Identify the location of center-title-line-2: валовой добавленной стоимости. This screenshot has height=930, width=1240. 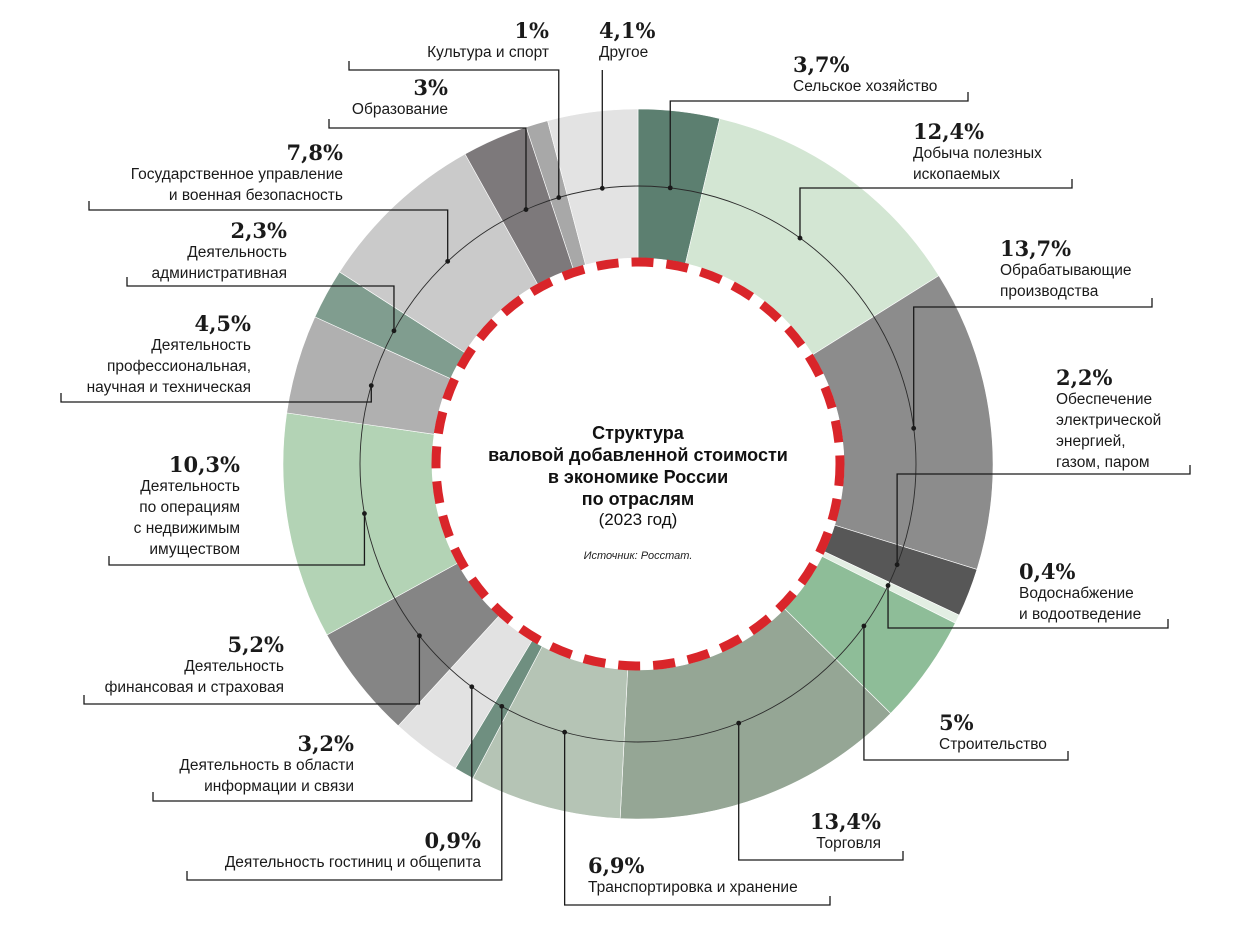
(638, 455).